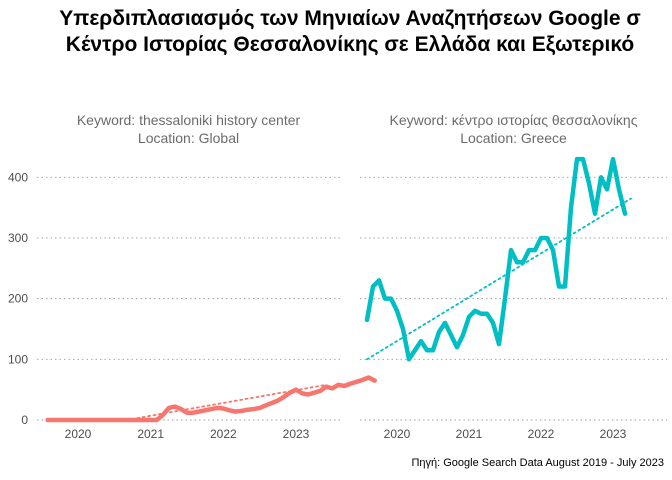 The width and height of the screenshot is (672, 480). What do you see at coordinates (24, 420) in the screenshot?
I see `y-tick-label-0: 0` at bounding box center [24, 420].